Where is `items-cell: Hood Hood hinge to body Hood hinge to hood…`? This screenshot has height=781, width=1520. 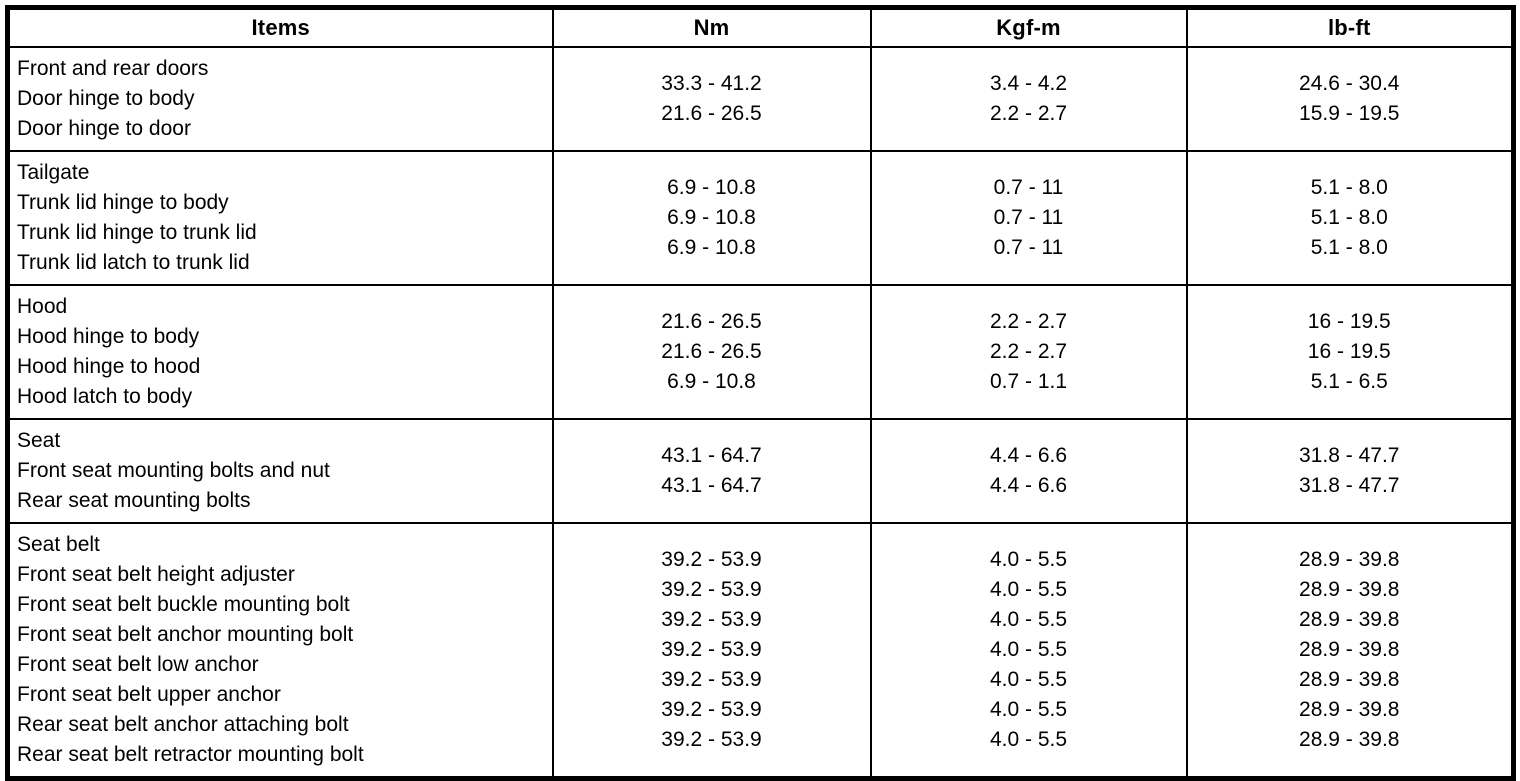 items-cell: Hood Hood hinge to body Hood hinge to hood… is located at coordinates (280, 352).